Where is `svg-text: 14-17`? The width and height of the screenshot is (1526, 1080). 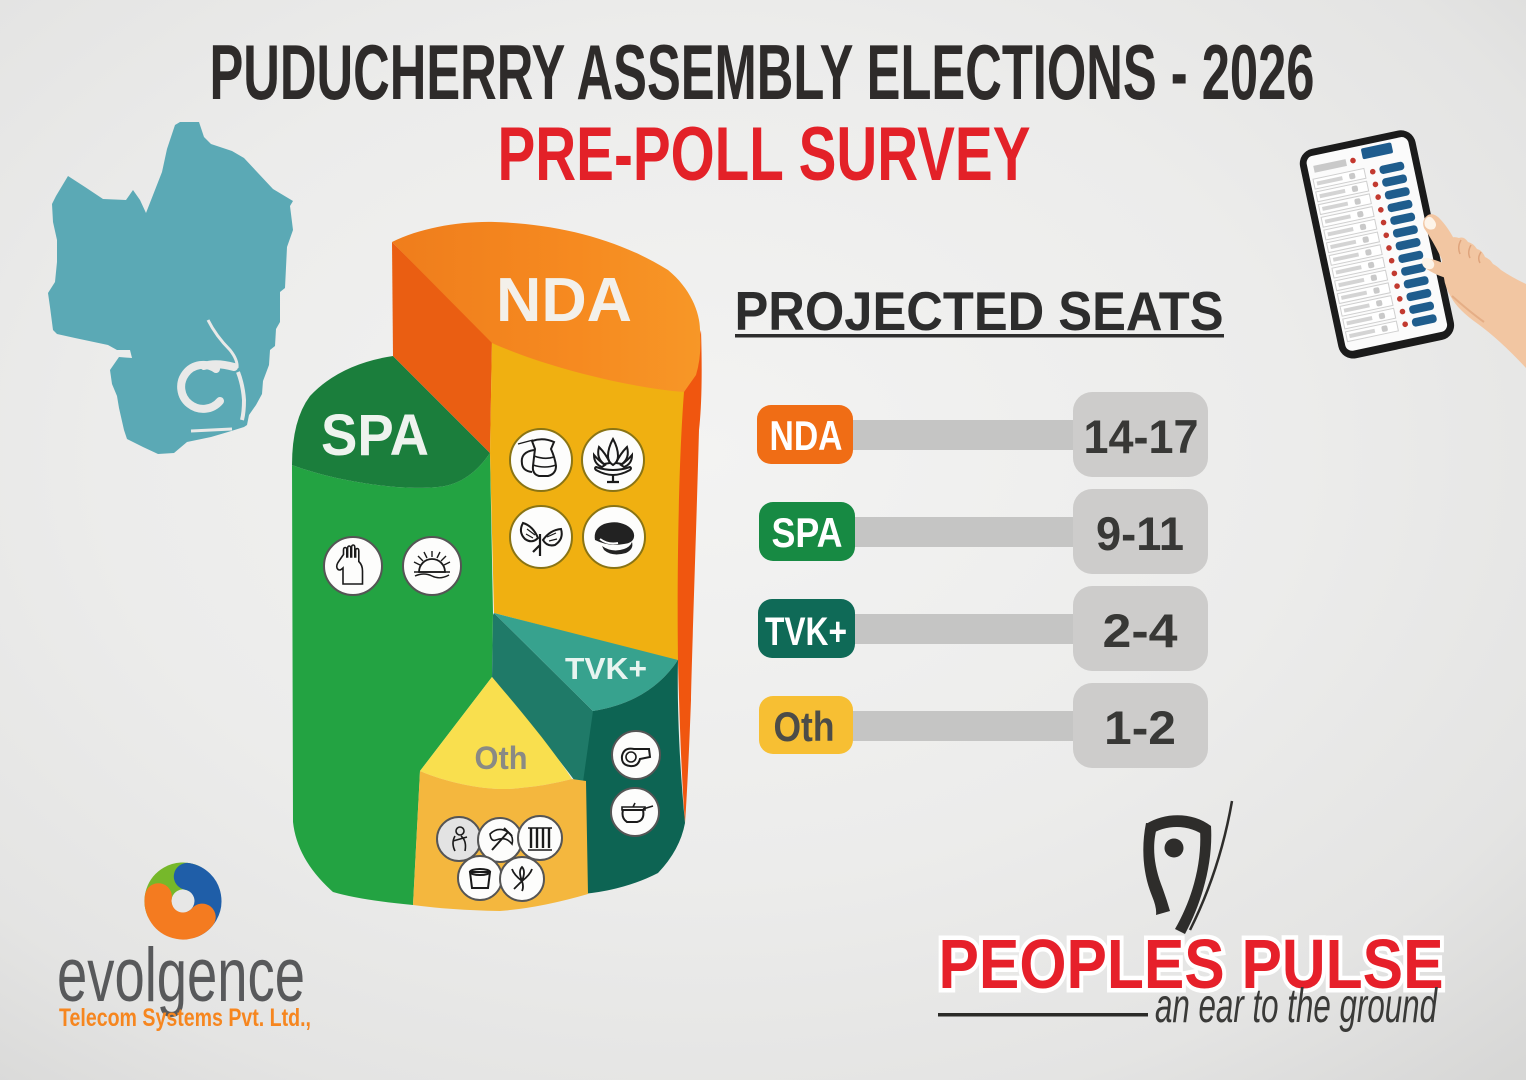 svg-text: 14-17 is located at coordinates (1141, 436).